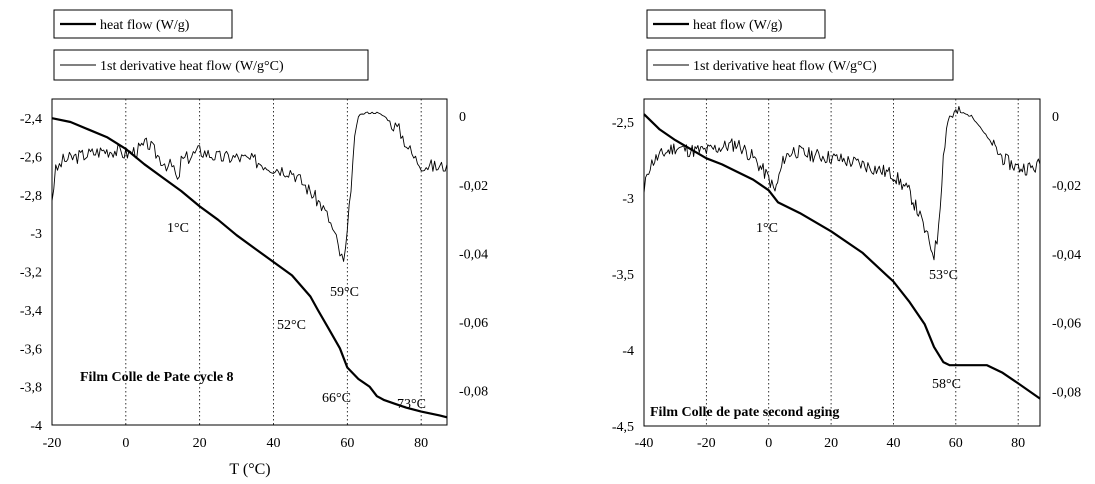 This screenshot has width=1095, height=484. What do you see at coordinates (31, 119) in the screenshot?
I see `y-left-tick-label: -2,4` at bounding box center [31, 119].